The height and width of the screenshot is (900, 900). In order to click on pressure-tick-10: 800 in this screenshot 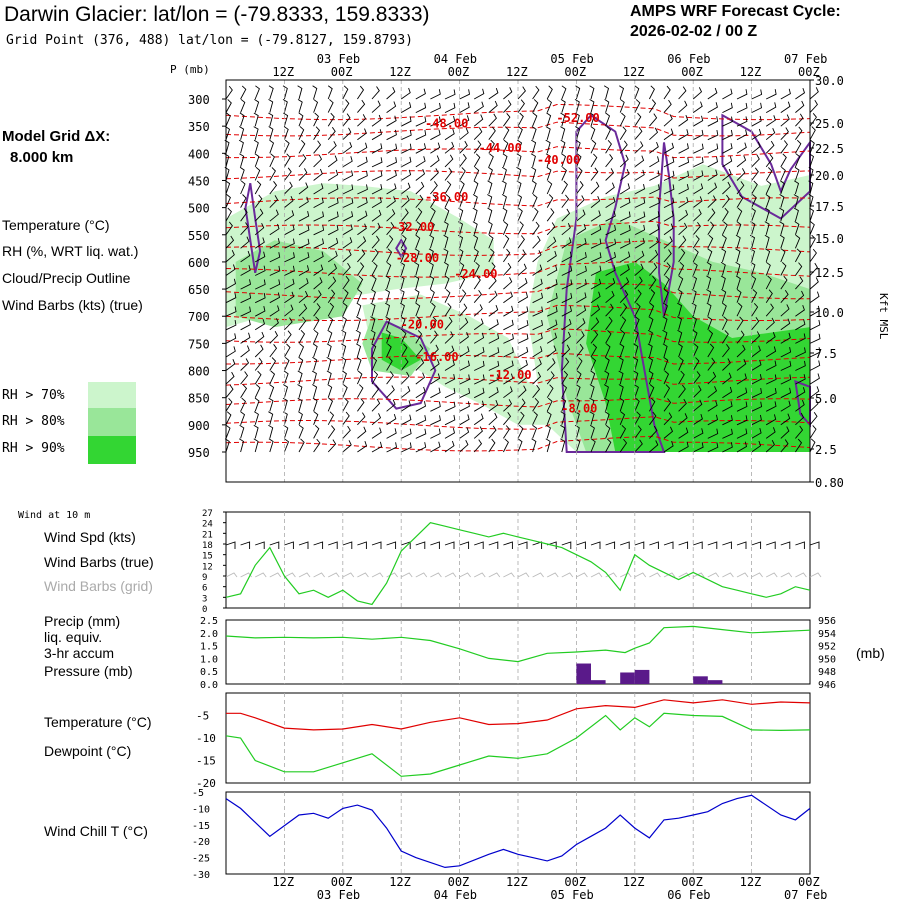, I will do `click(199, 372)`.